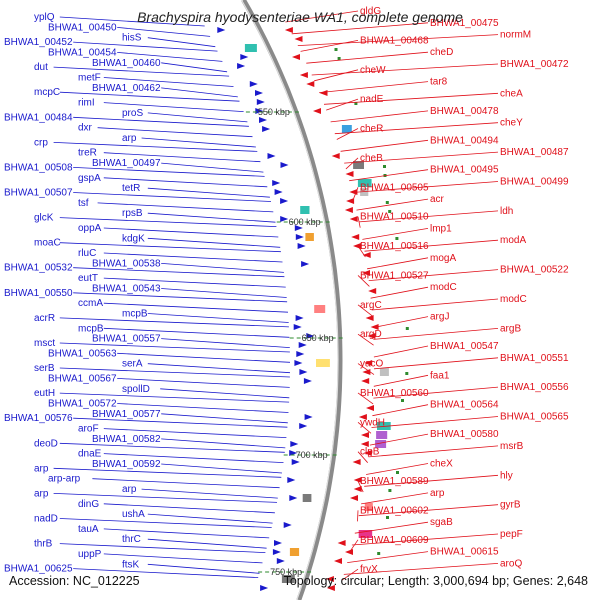 The image size is (600, 600). Describe the element at coordinates (88, 429) in the screenshot. I see `gene-label: aroF` at that location.